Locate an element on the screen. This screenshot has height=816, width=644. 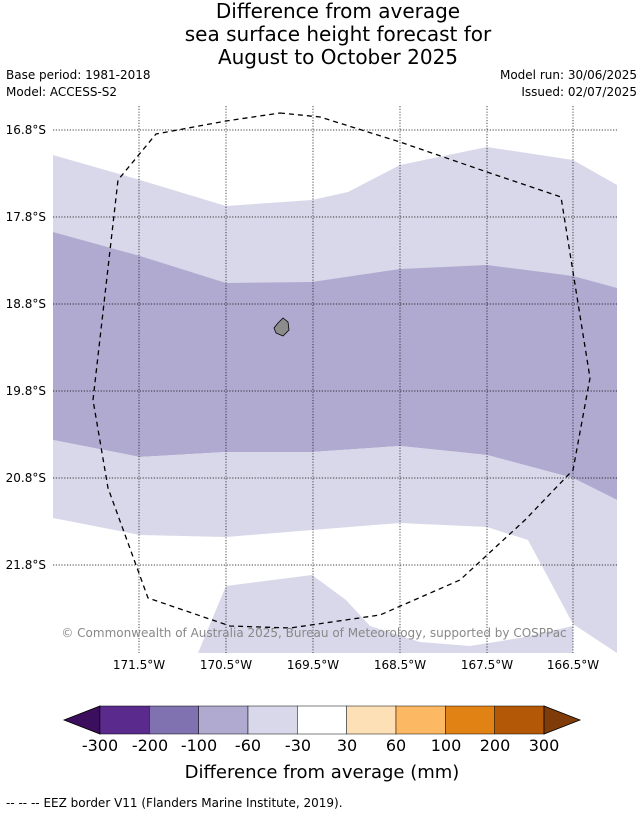
colorbar-tick-label: -60 is located at coordinates (248, 745).